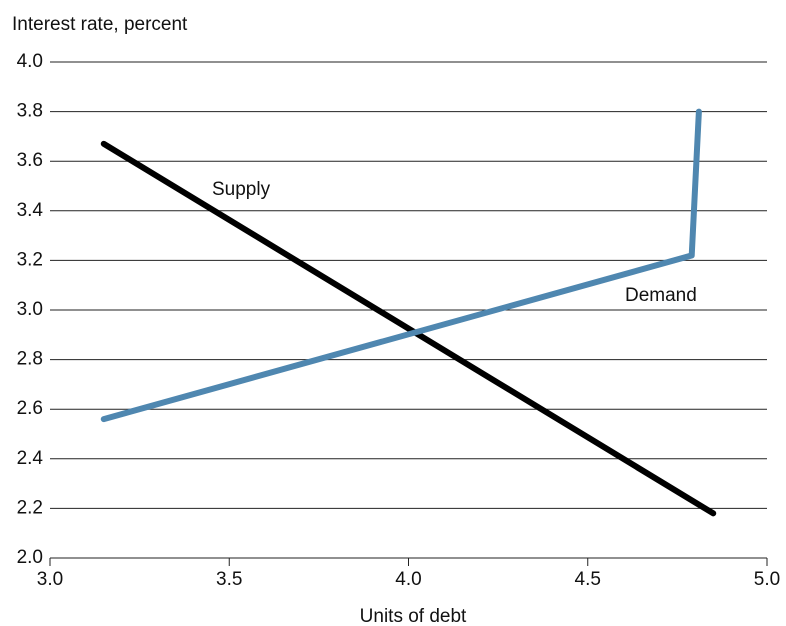 The height and width of the screenshot is (626, 786). What do you see at coordinates (30, 210) in the screenshot?
I see `y-tick-label: 3.4` at bounding box center [30, 210].